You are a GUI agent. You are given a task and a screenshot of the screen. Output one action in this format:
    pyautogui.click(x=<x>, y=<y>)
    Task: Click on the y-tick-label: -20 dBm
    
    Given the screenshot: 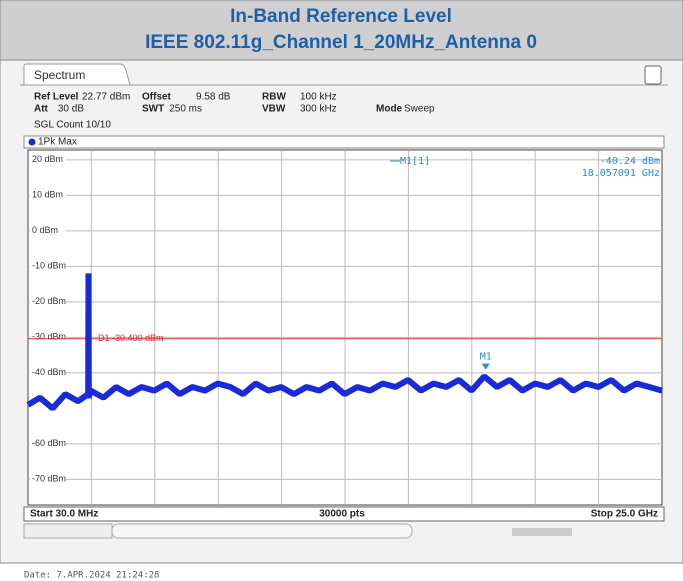 What is the action you would take?
    pyautogui.click(x=49, y=301)
    